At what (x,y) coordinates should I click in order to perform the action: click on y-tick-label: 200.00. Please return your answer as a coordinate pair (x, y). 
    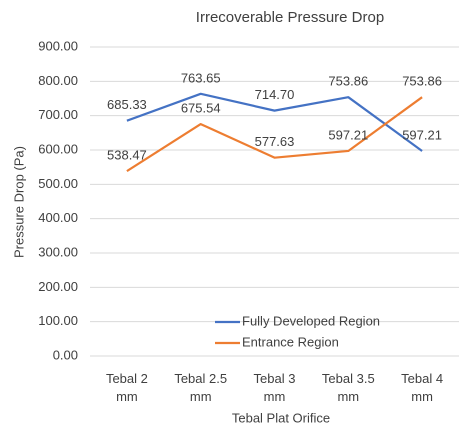
    Looking at the image, I should click on (58, 286).